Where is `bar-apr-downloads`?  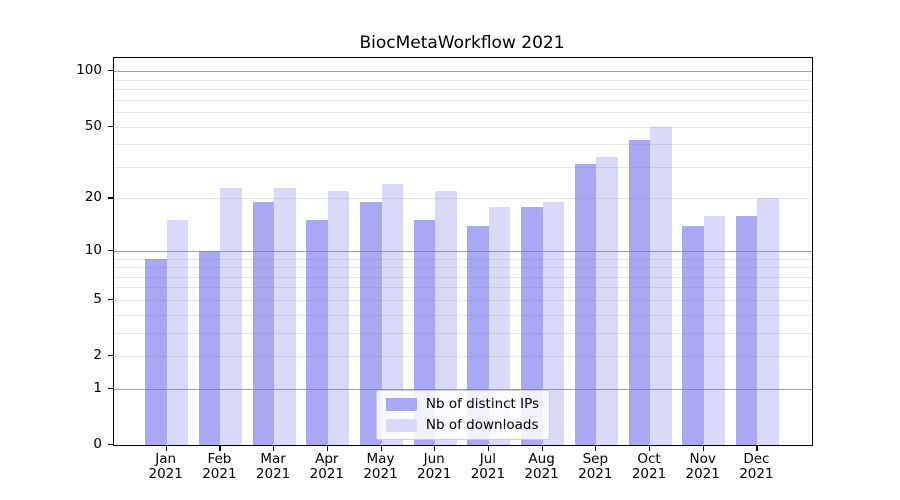 bar-apr-downloads is located at coordinates (338, 318).